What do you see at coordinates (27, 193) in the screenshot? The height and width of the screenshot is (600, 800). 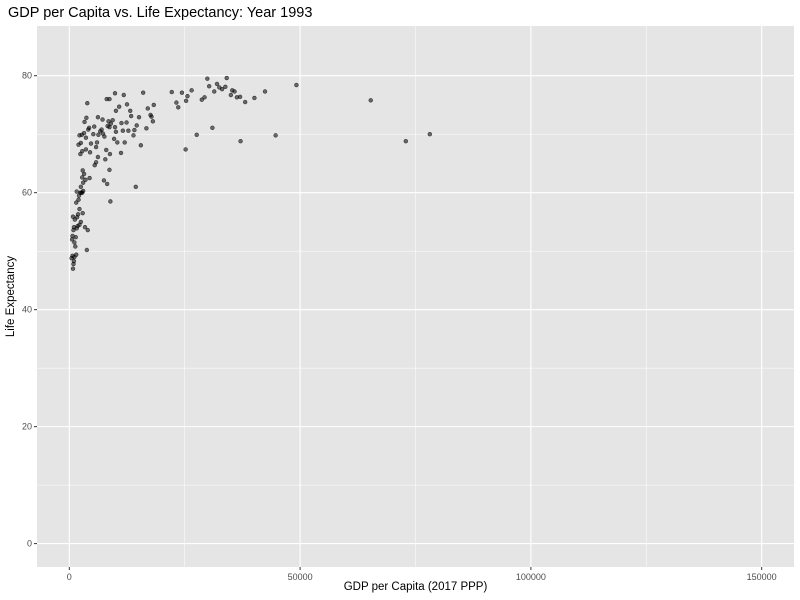 I see `y-tick-label: 60` at bounding box center [27, 193].